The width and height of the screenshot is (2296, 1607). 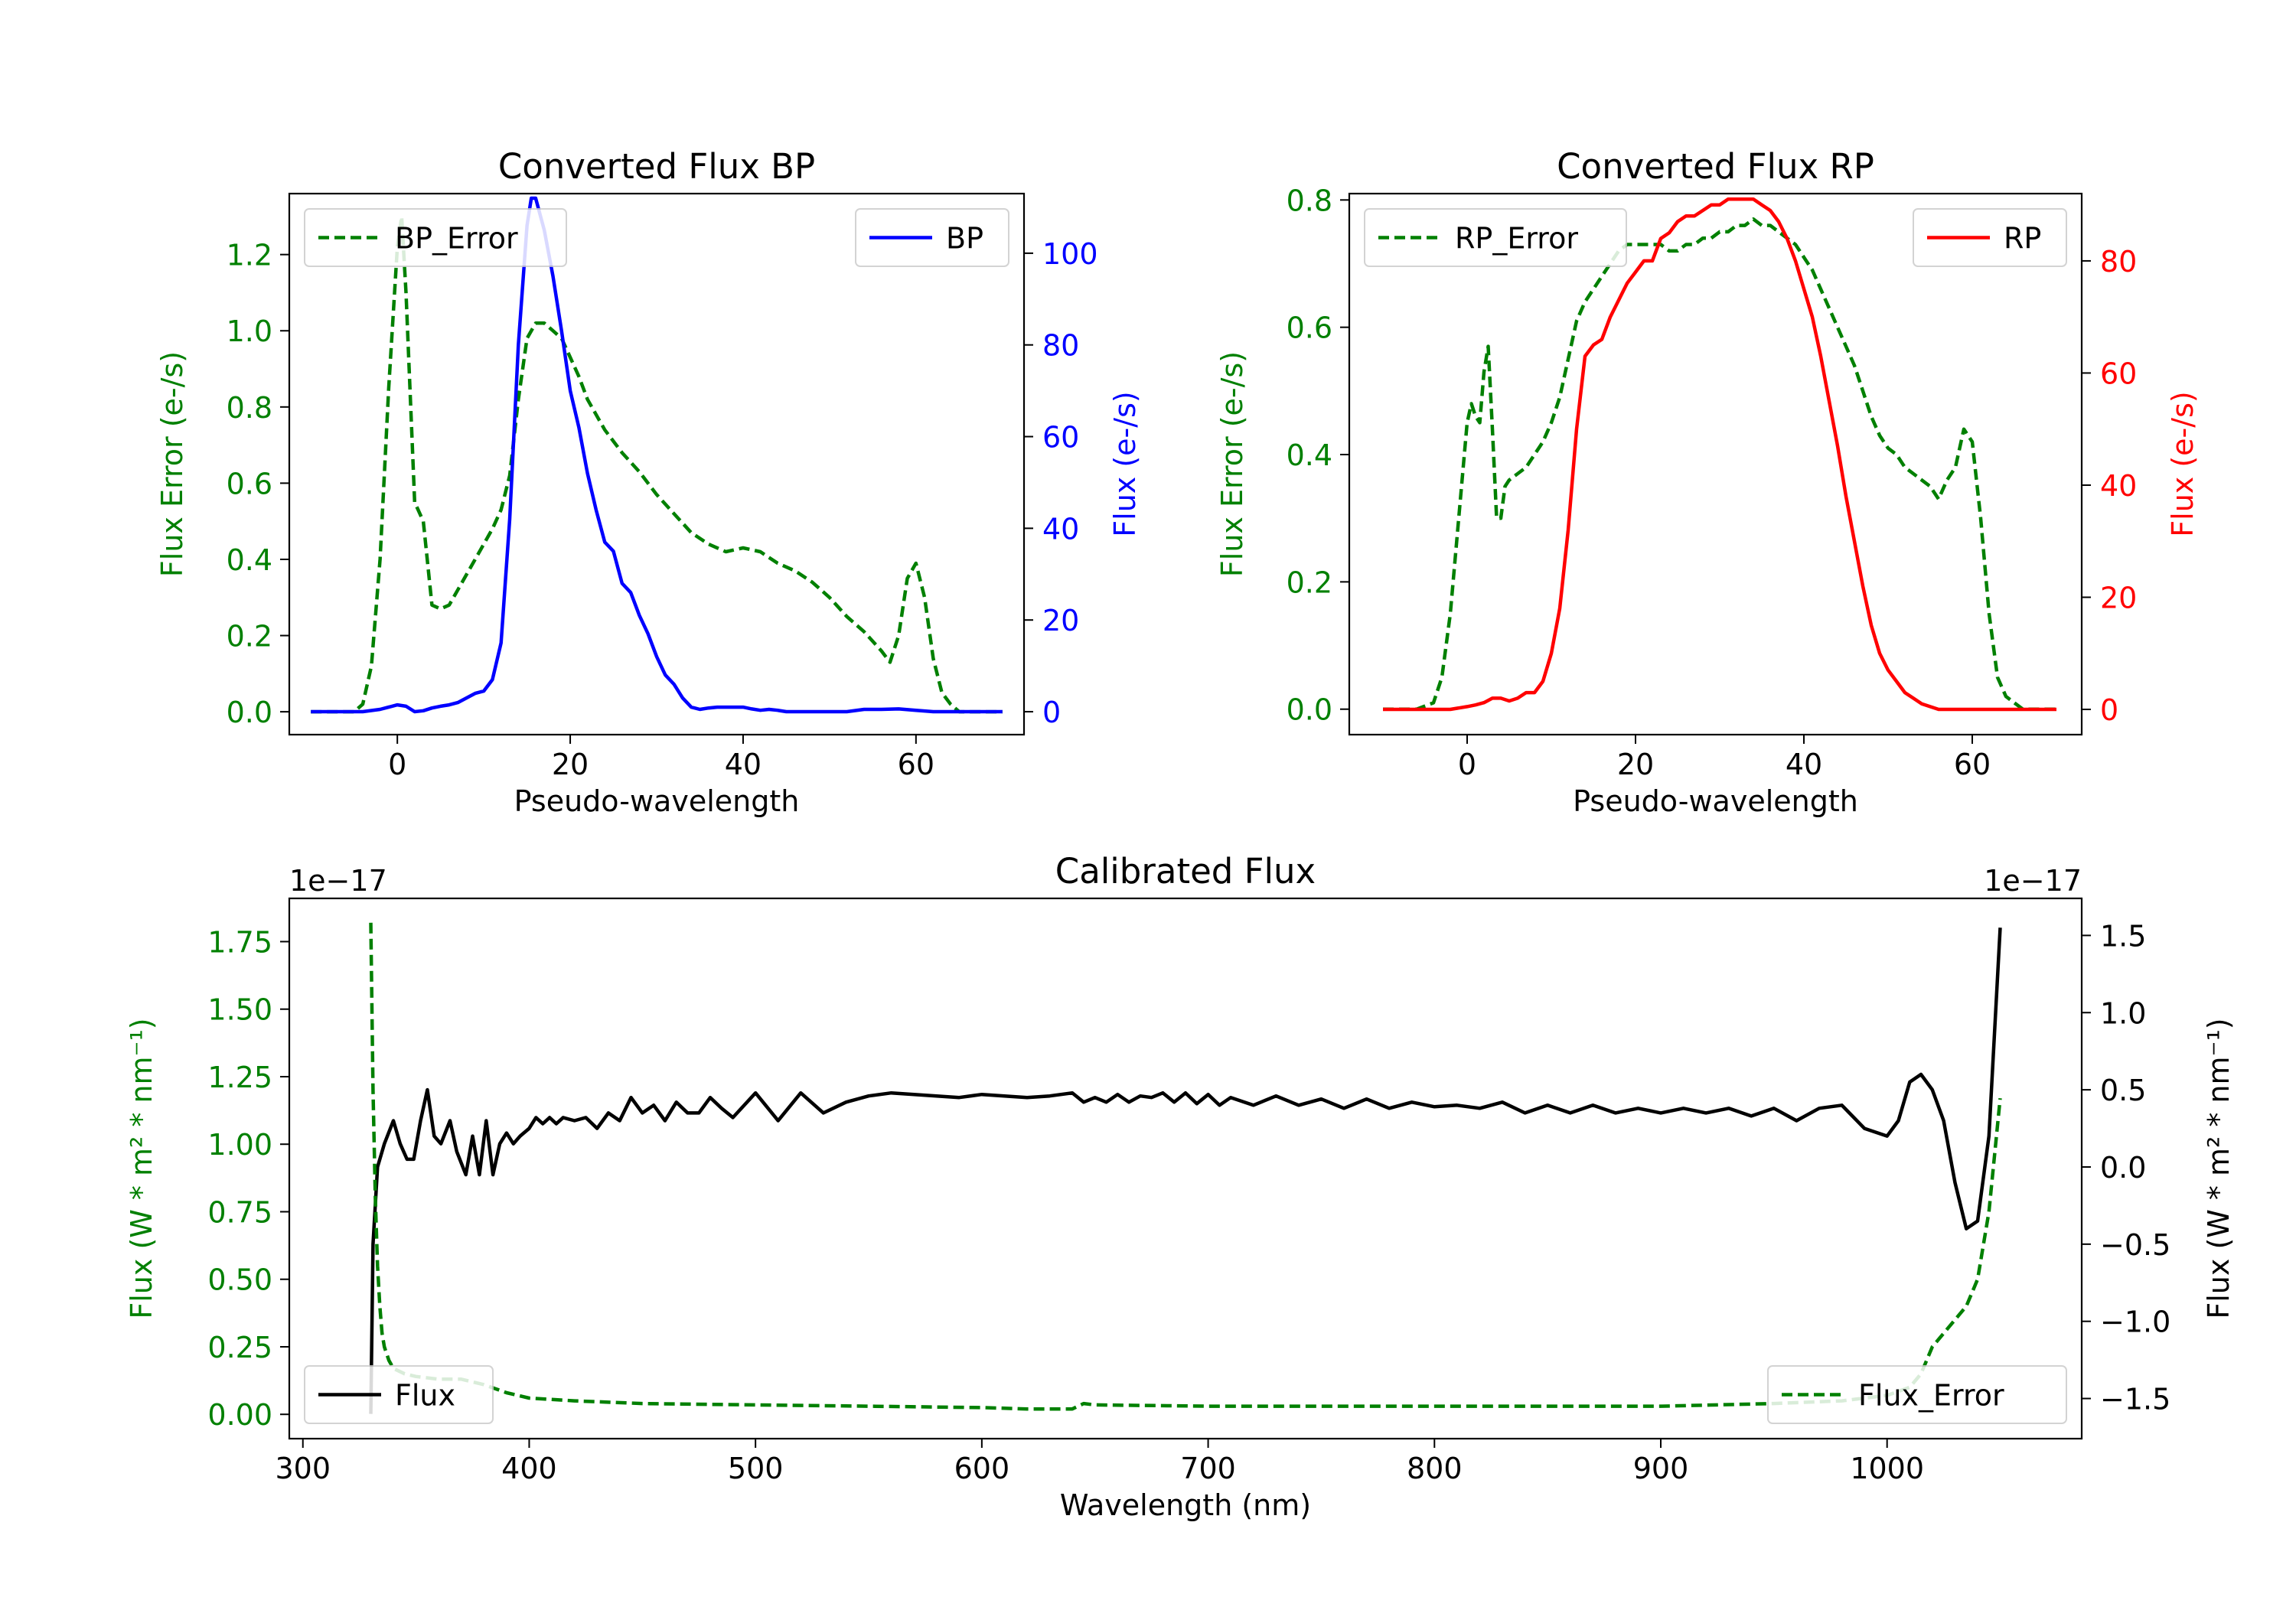 What do you see at coordinates (1435, 1468) in the screenshot?
I see `x-tick-label: 800` at bounding box center [1435, 1468].